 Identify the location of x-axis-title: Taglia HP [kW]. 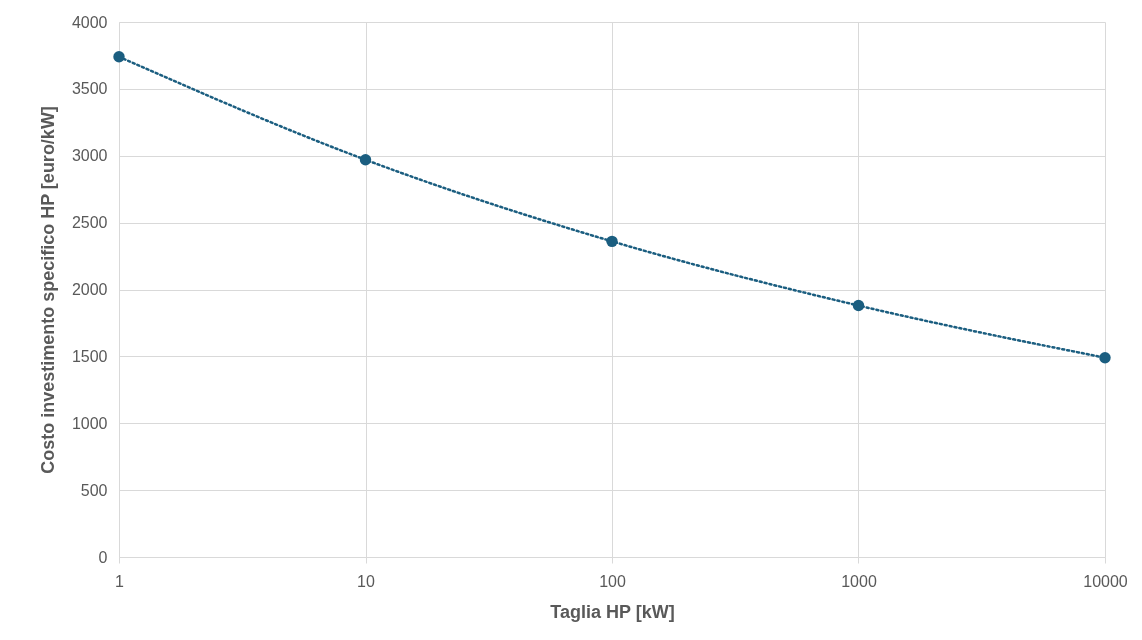
(612, 611).